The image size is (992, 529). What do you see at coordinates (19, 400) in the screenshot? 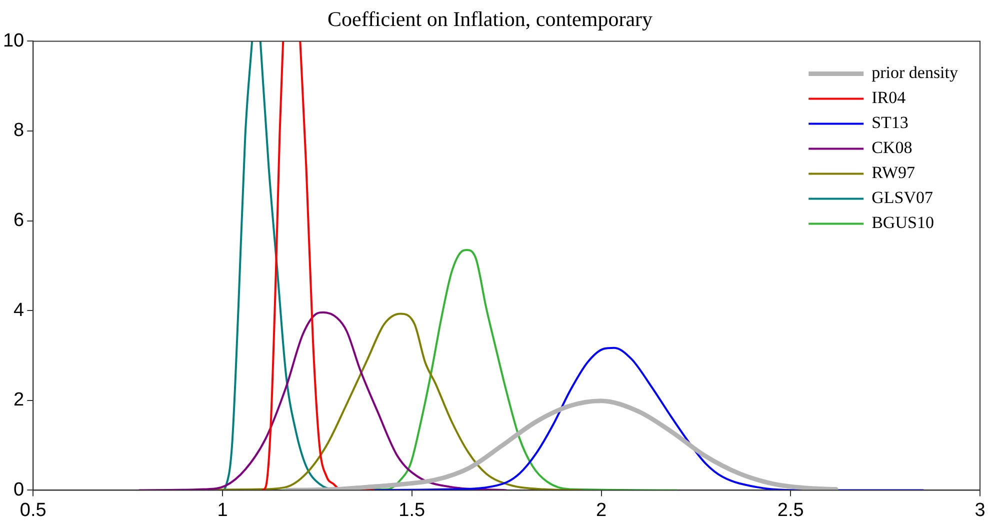
I see `y-tick-label: 2` at bounding box center [19, 400].